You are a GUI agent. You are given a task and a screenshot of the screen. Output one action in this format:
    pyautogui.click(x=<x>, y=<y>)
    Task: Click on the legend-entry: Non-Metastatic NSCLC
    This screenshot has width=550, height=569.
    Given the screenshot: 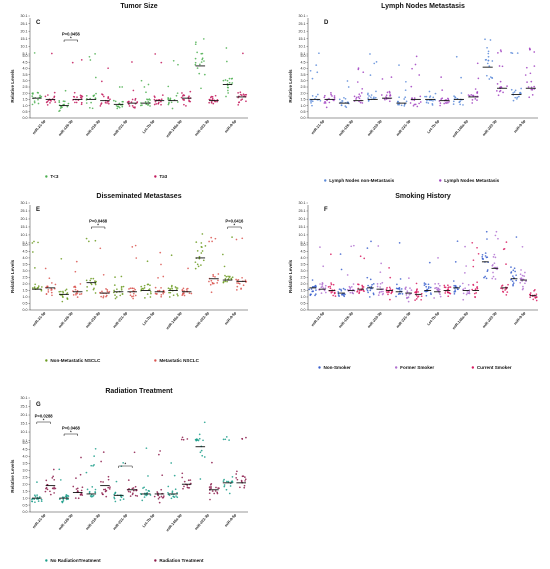 What is the action you would take?
    pyautogui.click(x=75, y=360)
    